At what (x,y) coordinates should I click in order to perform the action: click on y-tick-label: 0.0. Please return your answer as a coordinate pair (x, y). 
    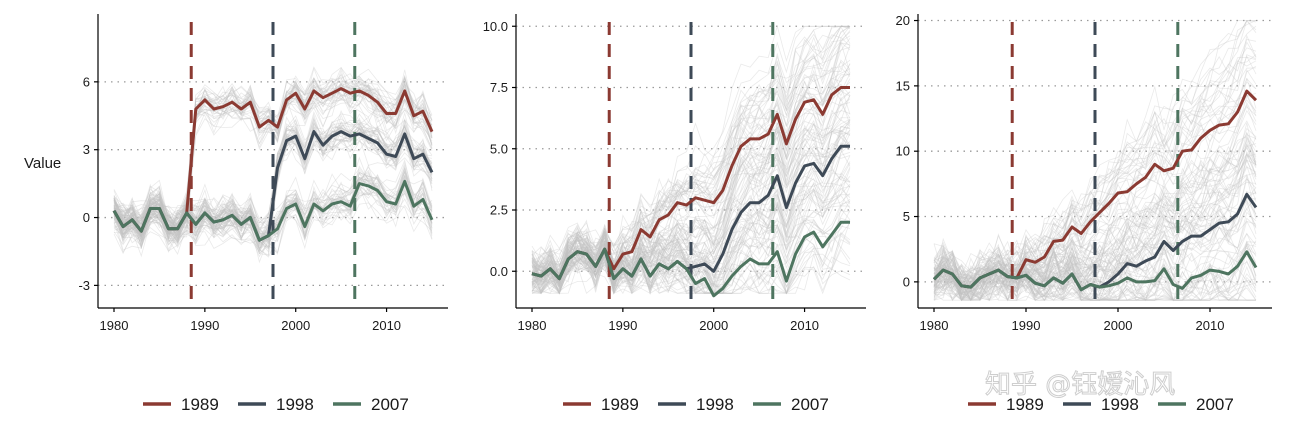
    Looking at the image, I should click on (499, 271).